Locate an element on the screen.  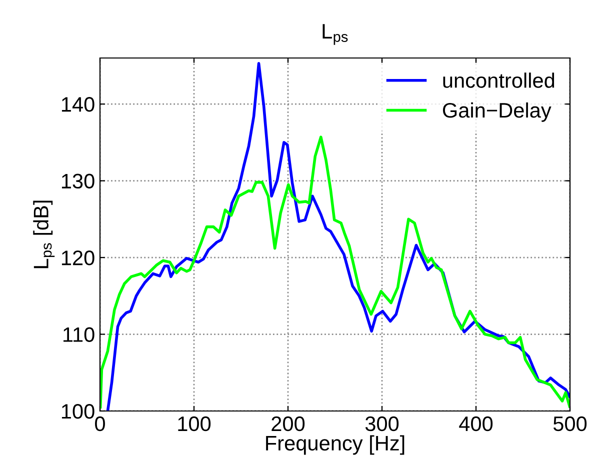
y-tick-label: 110 is located at coordinates (79, 334).